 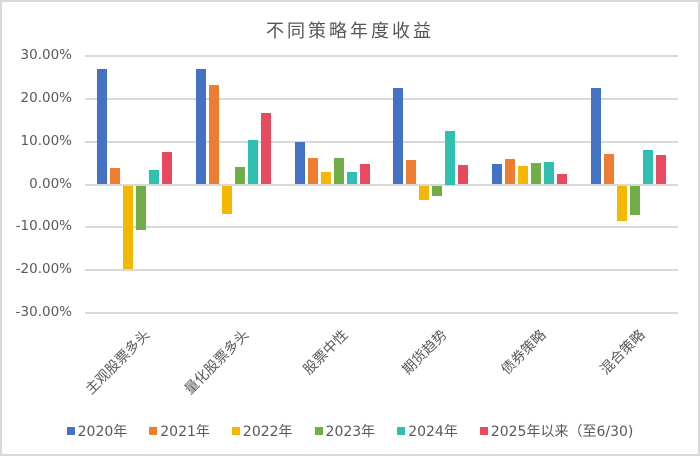 I want to click on y-axis-tick-label: 0.00%, so click(x=50, y=183).